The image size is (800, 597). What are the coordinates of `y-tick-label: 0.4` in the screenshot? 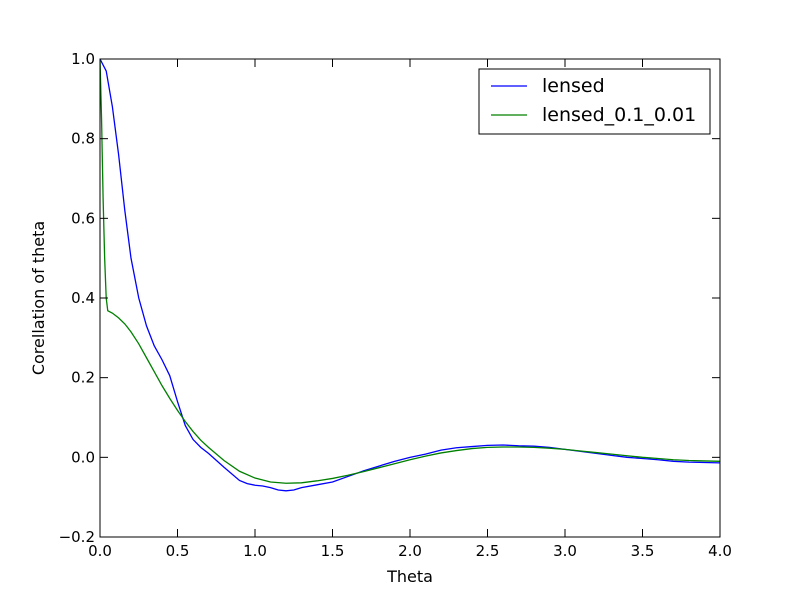 It's located at (83, 298).